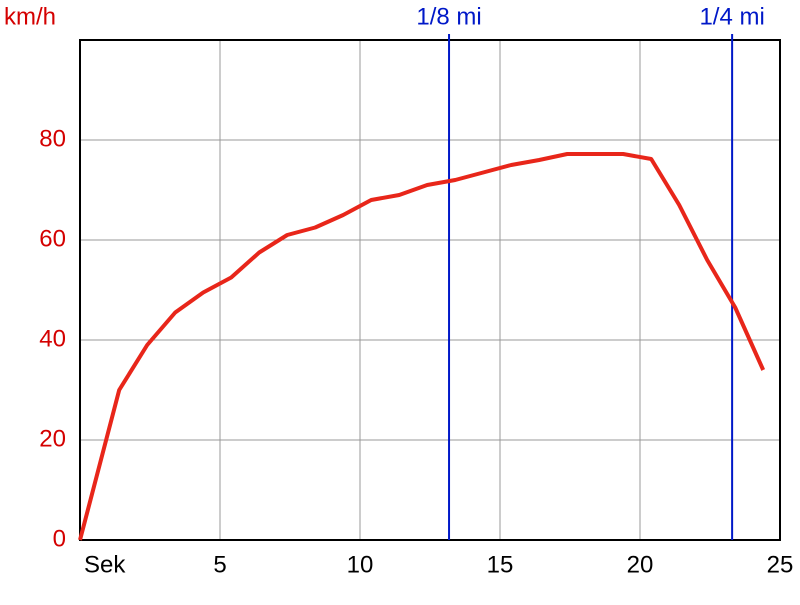 Image resolution: width=800 pixels, height=605 pixels. What do you see at coordinates (448, 16) in the screenshot?
I see `marker-label: 1/8 mi` at bounding box center [448, 16].